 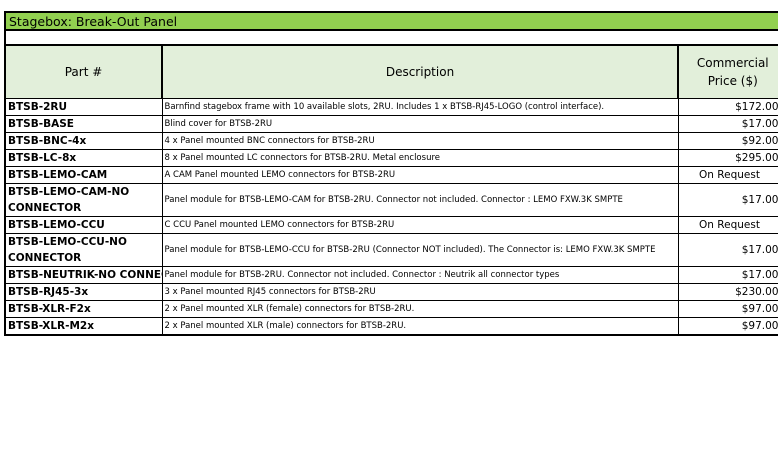 What do you see at coordinates (83, 175) in the screenshot?
I see `part-cell: BTSB-LEMO-CAM` at bounding box center [83, 175].